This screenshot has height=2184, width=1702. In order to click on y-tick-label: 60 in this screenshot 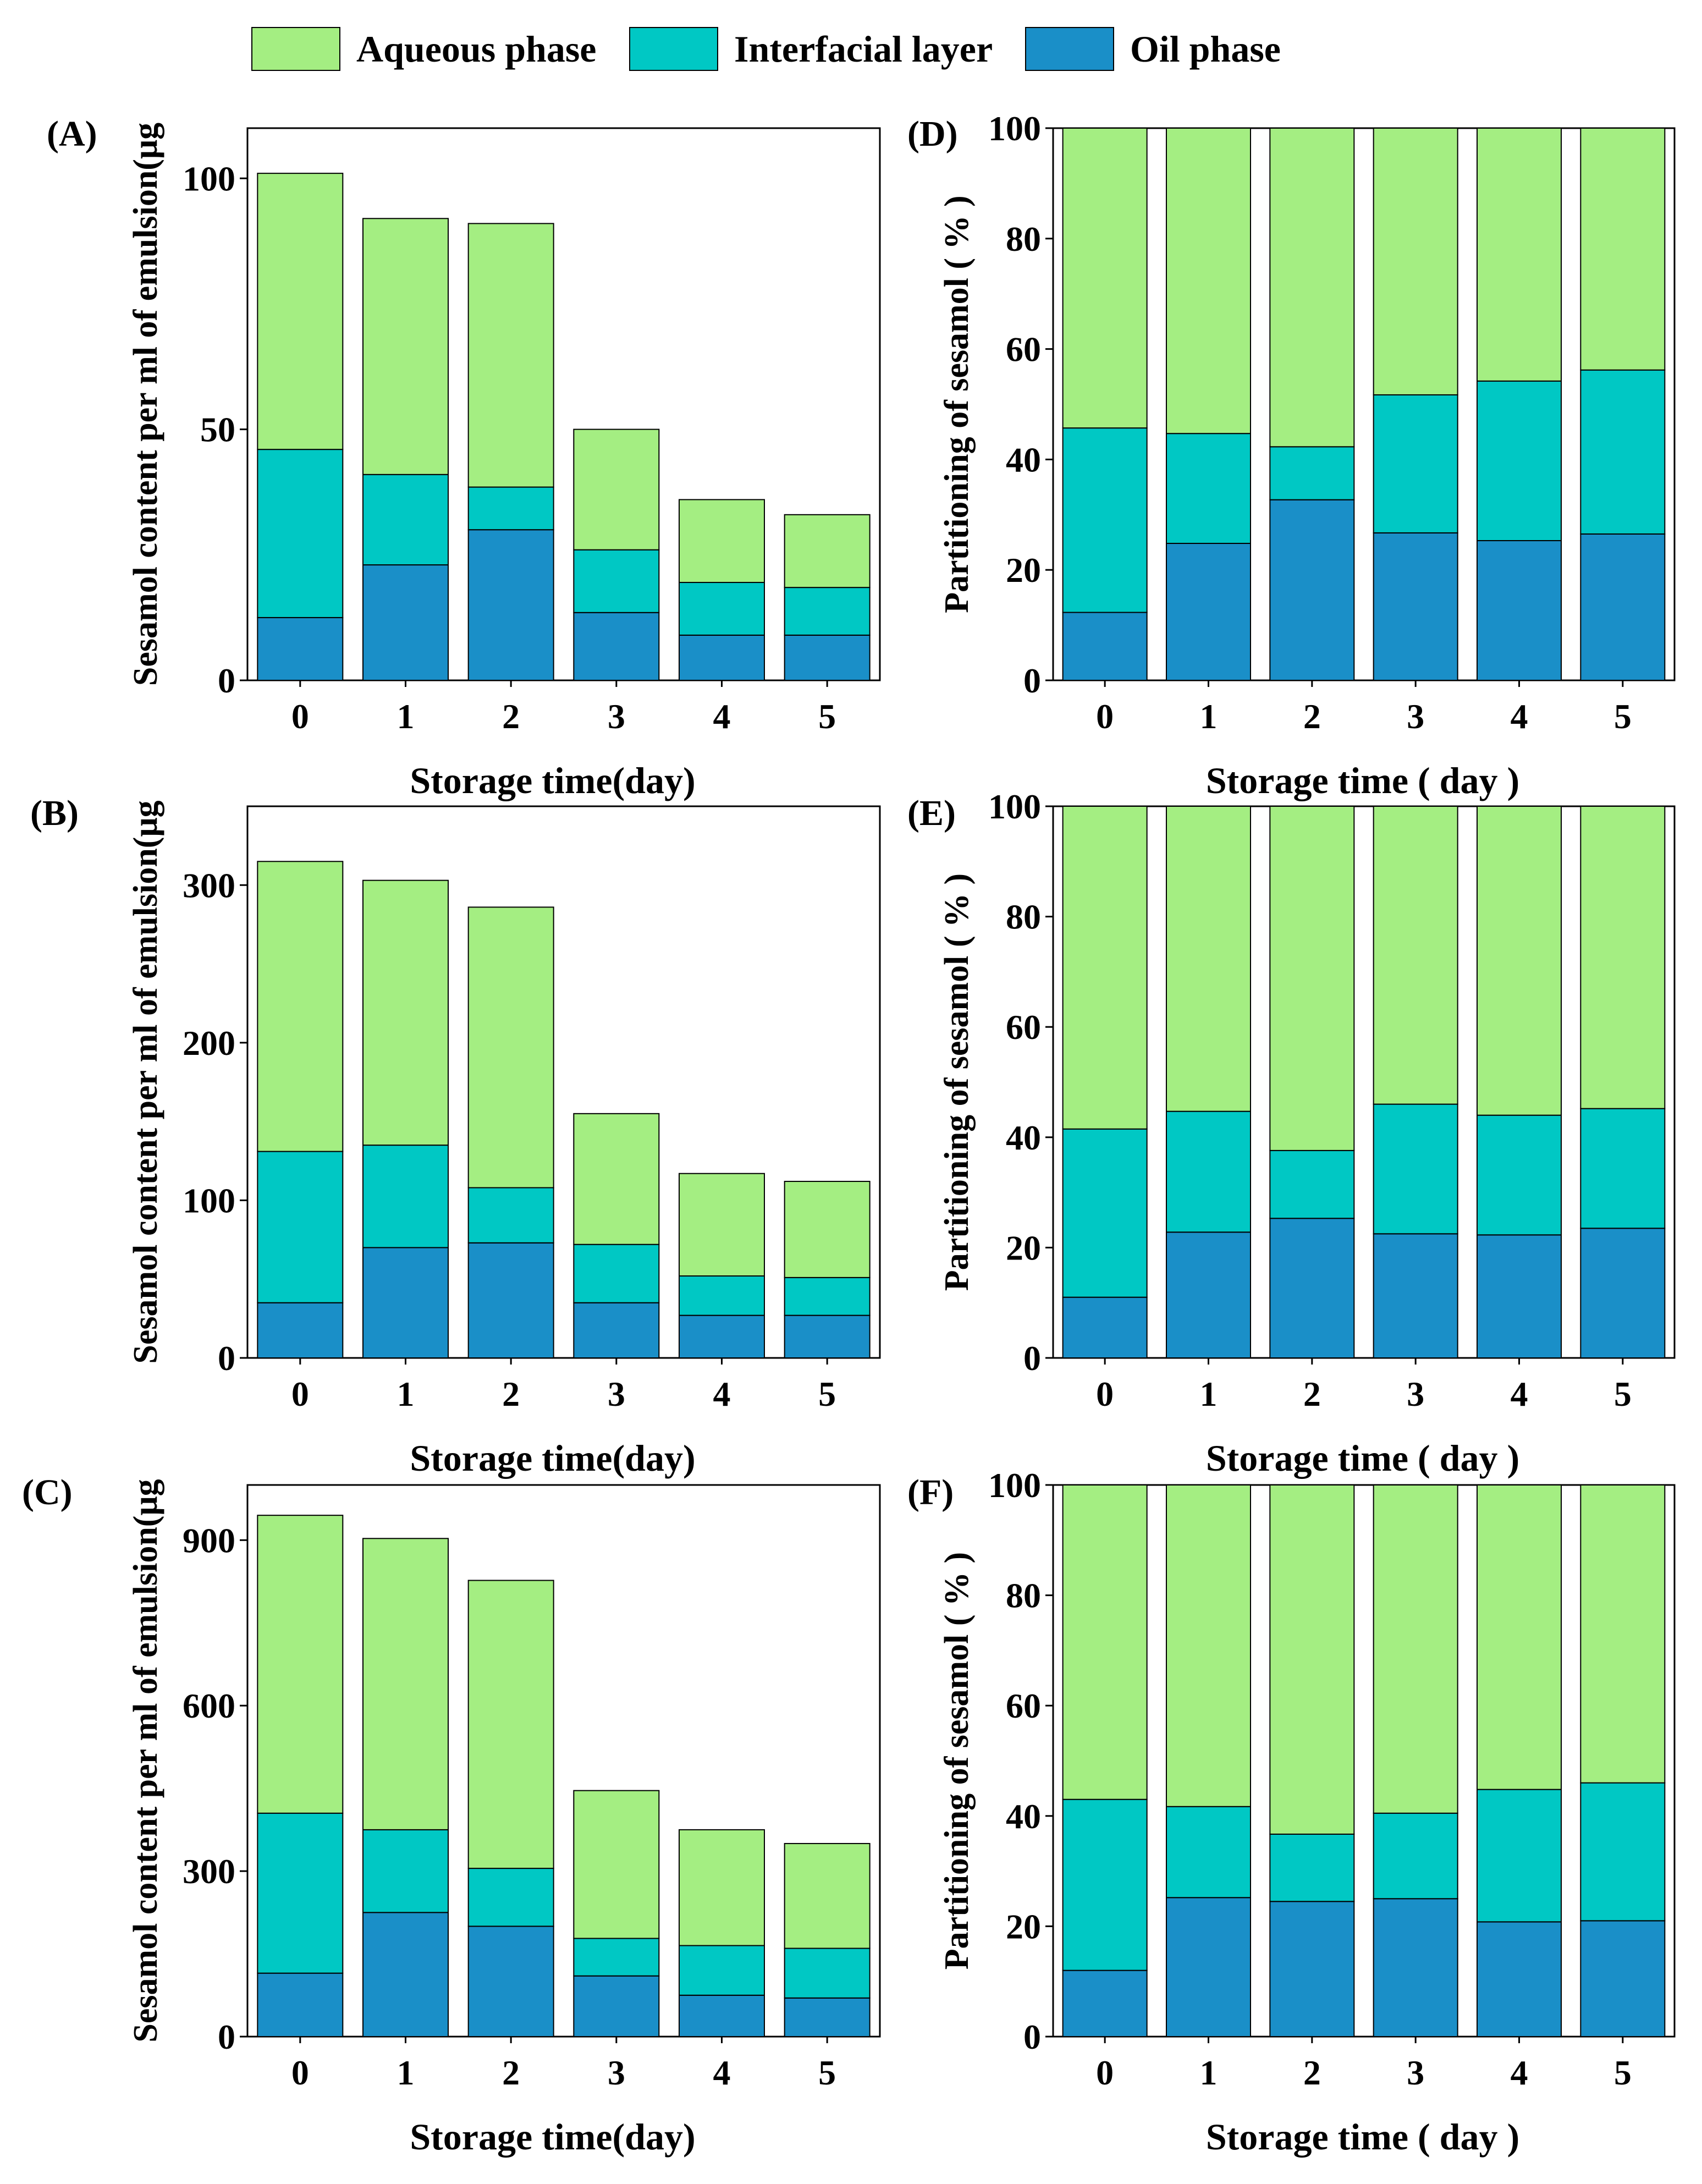, I will do `click(1023, 1027)`.